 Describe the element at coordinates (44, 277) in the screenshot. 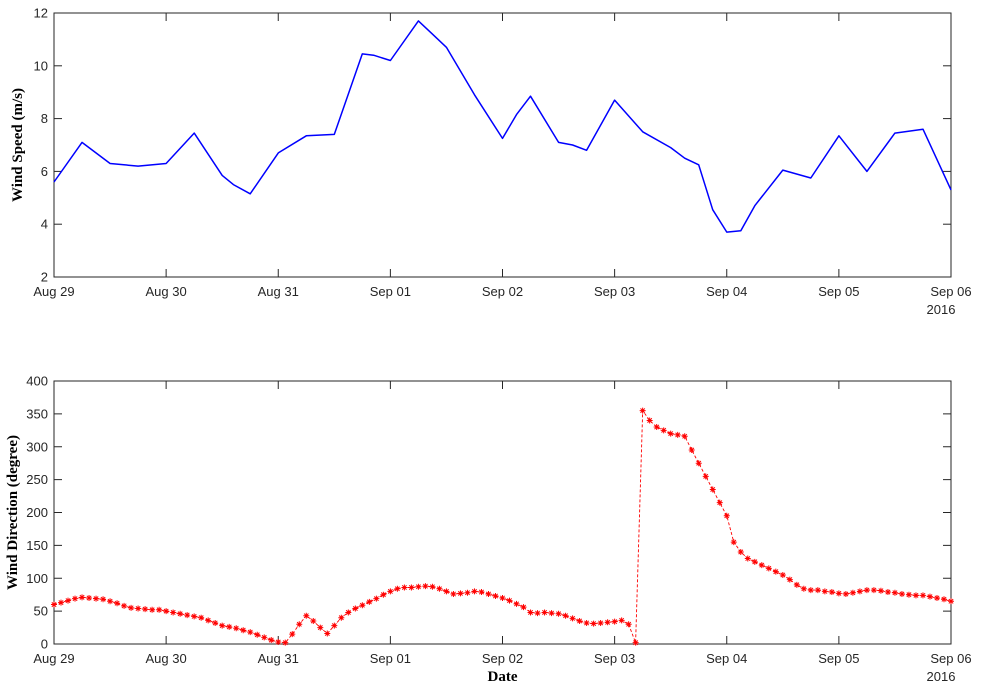

I see `y-tick-label: 2` at that location.